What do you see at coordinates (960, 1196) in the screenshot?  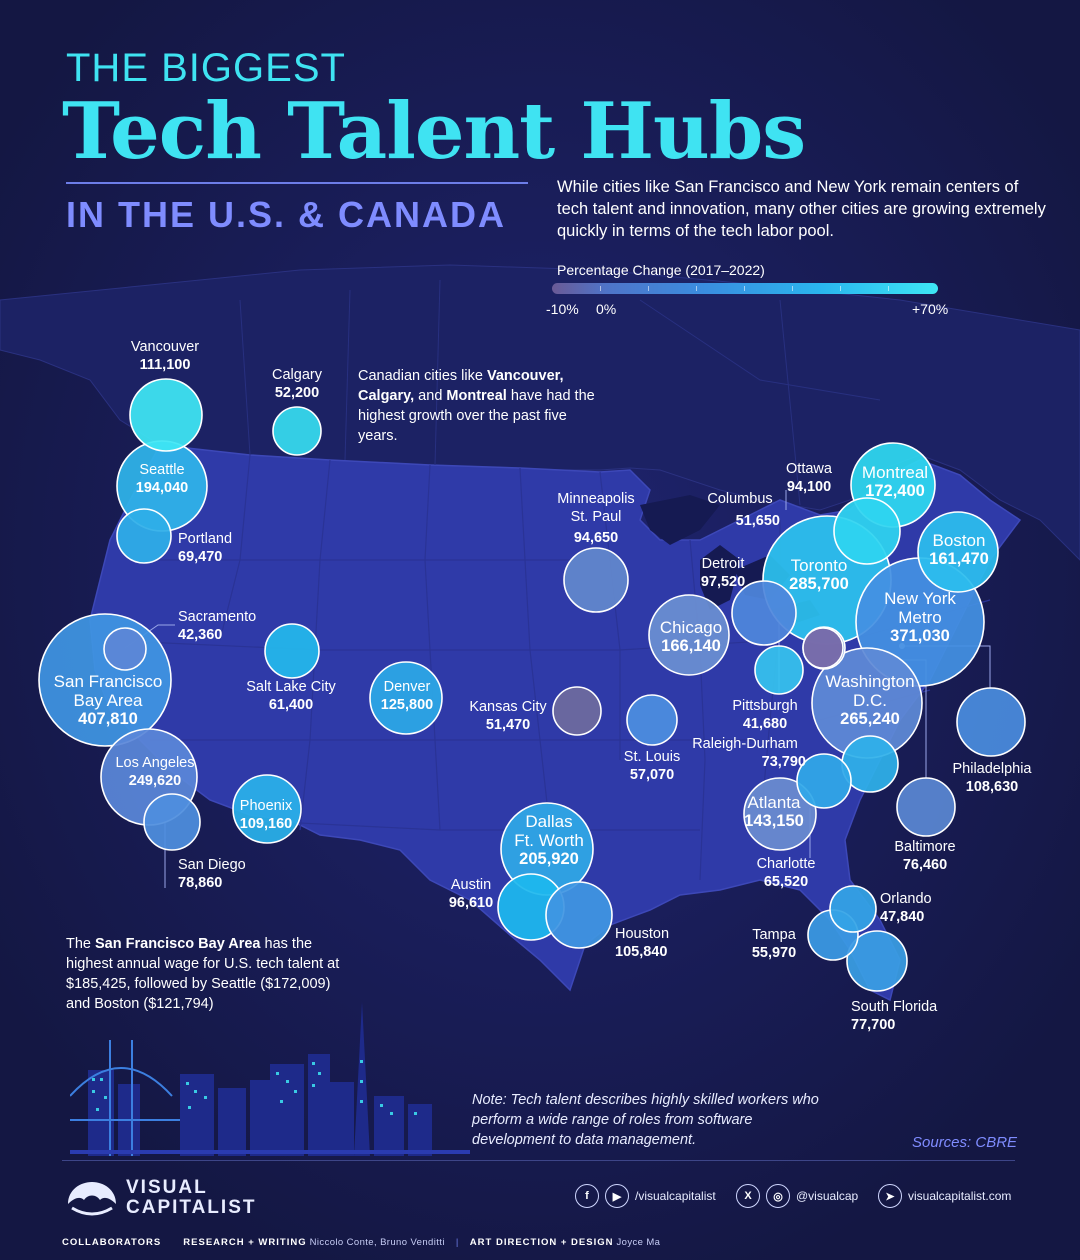 I see `website-link: visualcapitalist.com` at bounding box center [960, 1196].